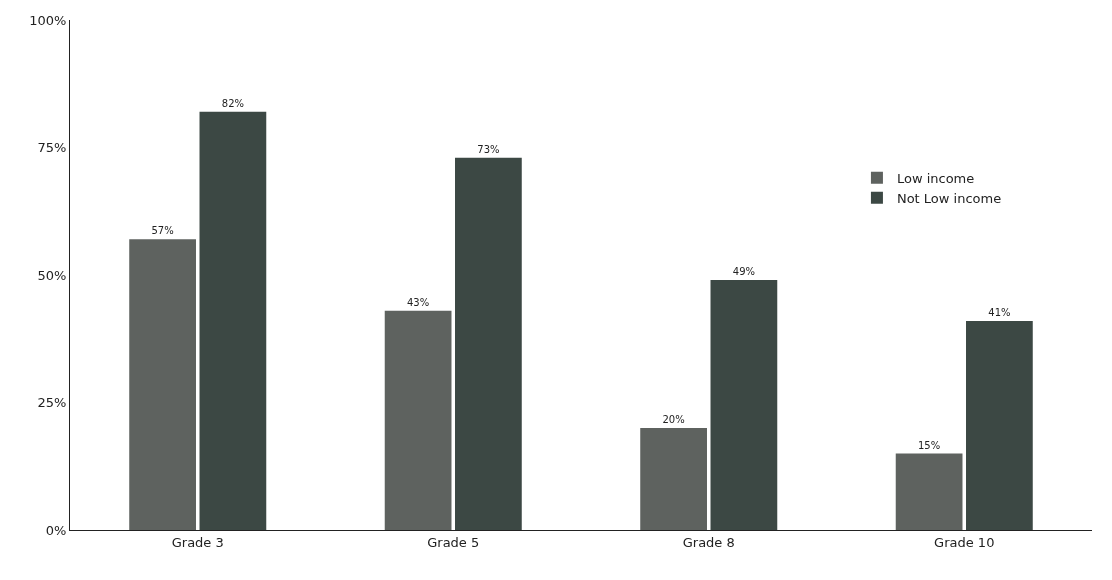 This screenshot has width=1112, height=580. What do you see at coordinates (964, 542) in the screenshot?
I see `x-tick-label: Grade 10` at bounding box center [964, 542].